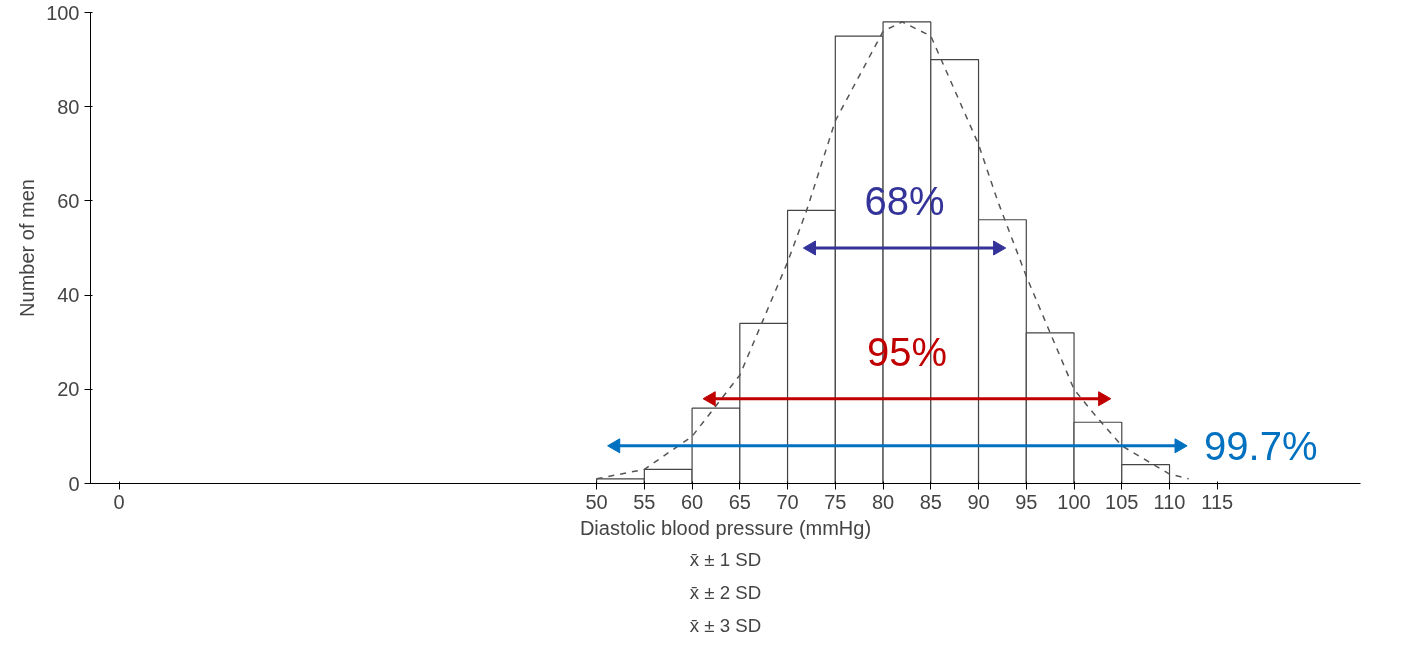 The image size is (1402, 653). What do you see at coordinates (1261, 445) in the screenshot?
I see `series-label: 99.7%` at bounding box center [1261, 445].